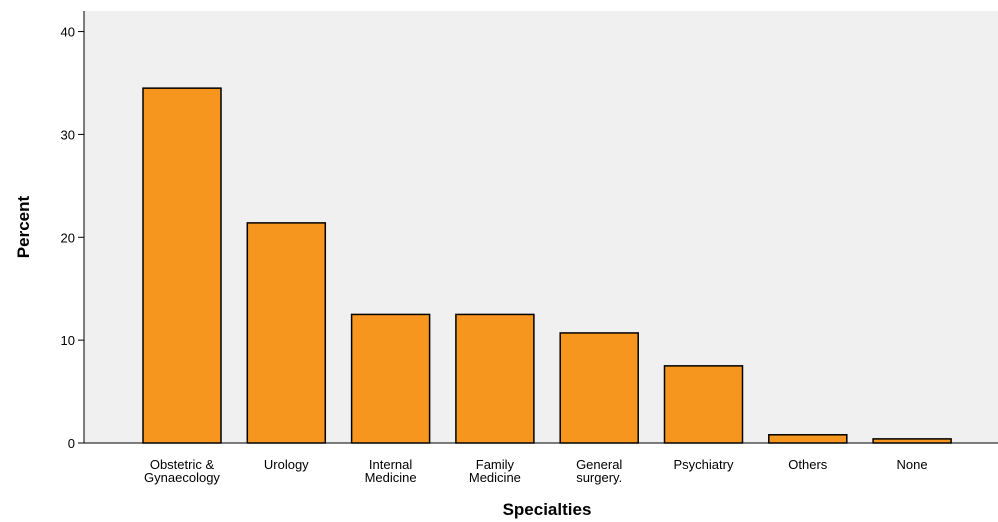 The height and width of the screenshot is (522, 998). I want to click on x-tick-label: Psychiatry, so click(704, 464).